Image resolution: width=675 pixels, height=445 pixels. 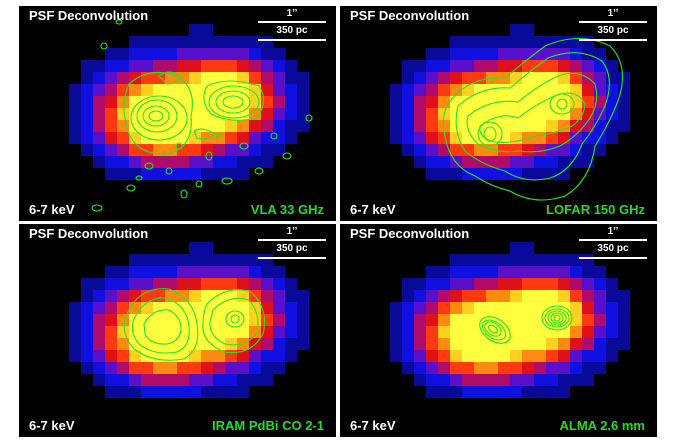 What do you see at coordinates (495, 330) in the screenshot?
I see `contour-alma-east` at bounding box center [495, 330].